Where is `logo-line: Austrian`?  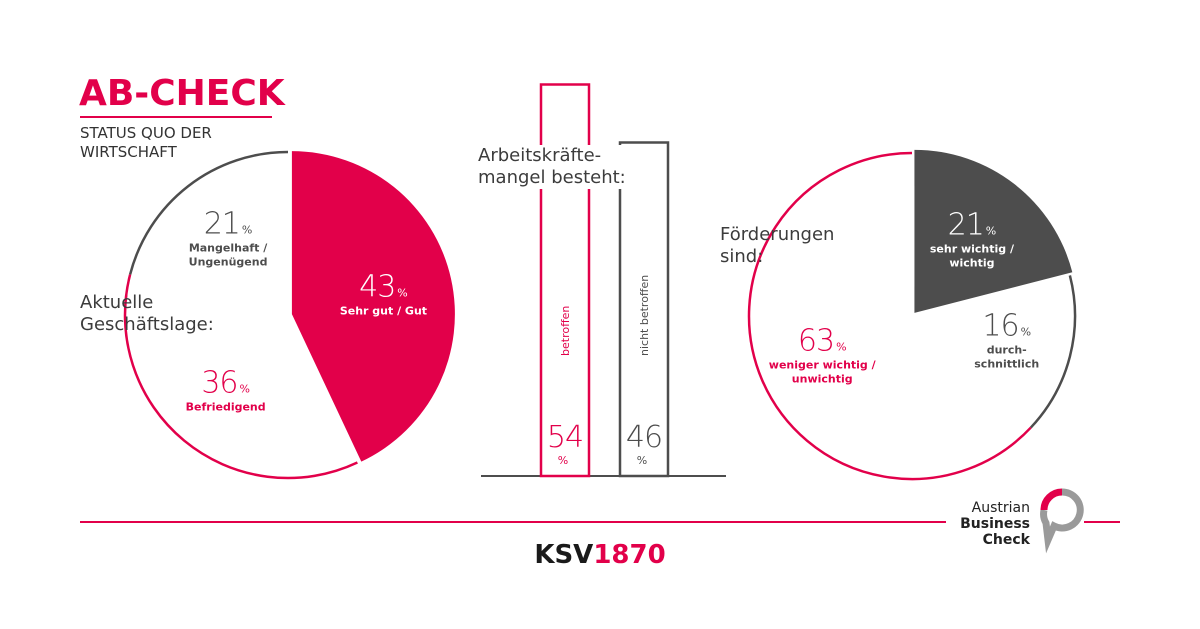 logo-line: Austrian is located at coordinates (1000, 508).